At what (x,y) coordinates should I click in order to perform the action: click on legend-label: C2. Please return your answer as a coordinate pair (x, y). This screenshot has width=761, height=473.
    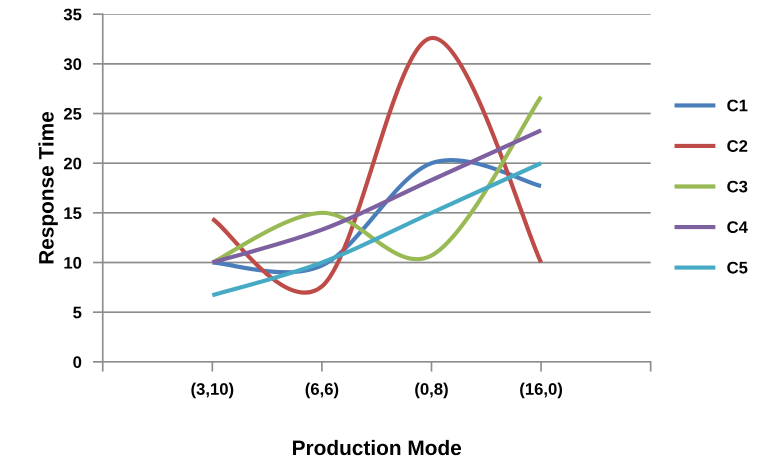
    Looking at the image, I should click on (737, 146).